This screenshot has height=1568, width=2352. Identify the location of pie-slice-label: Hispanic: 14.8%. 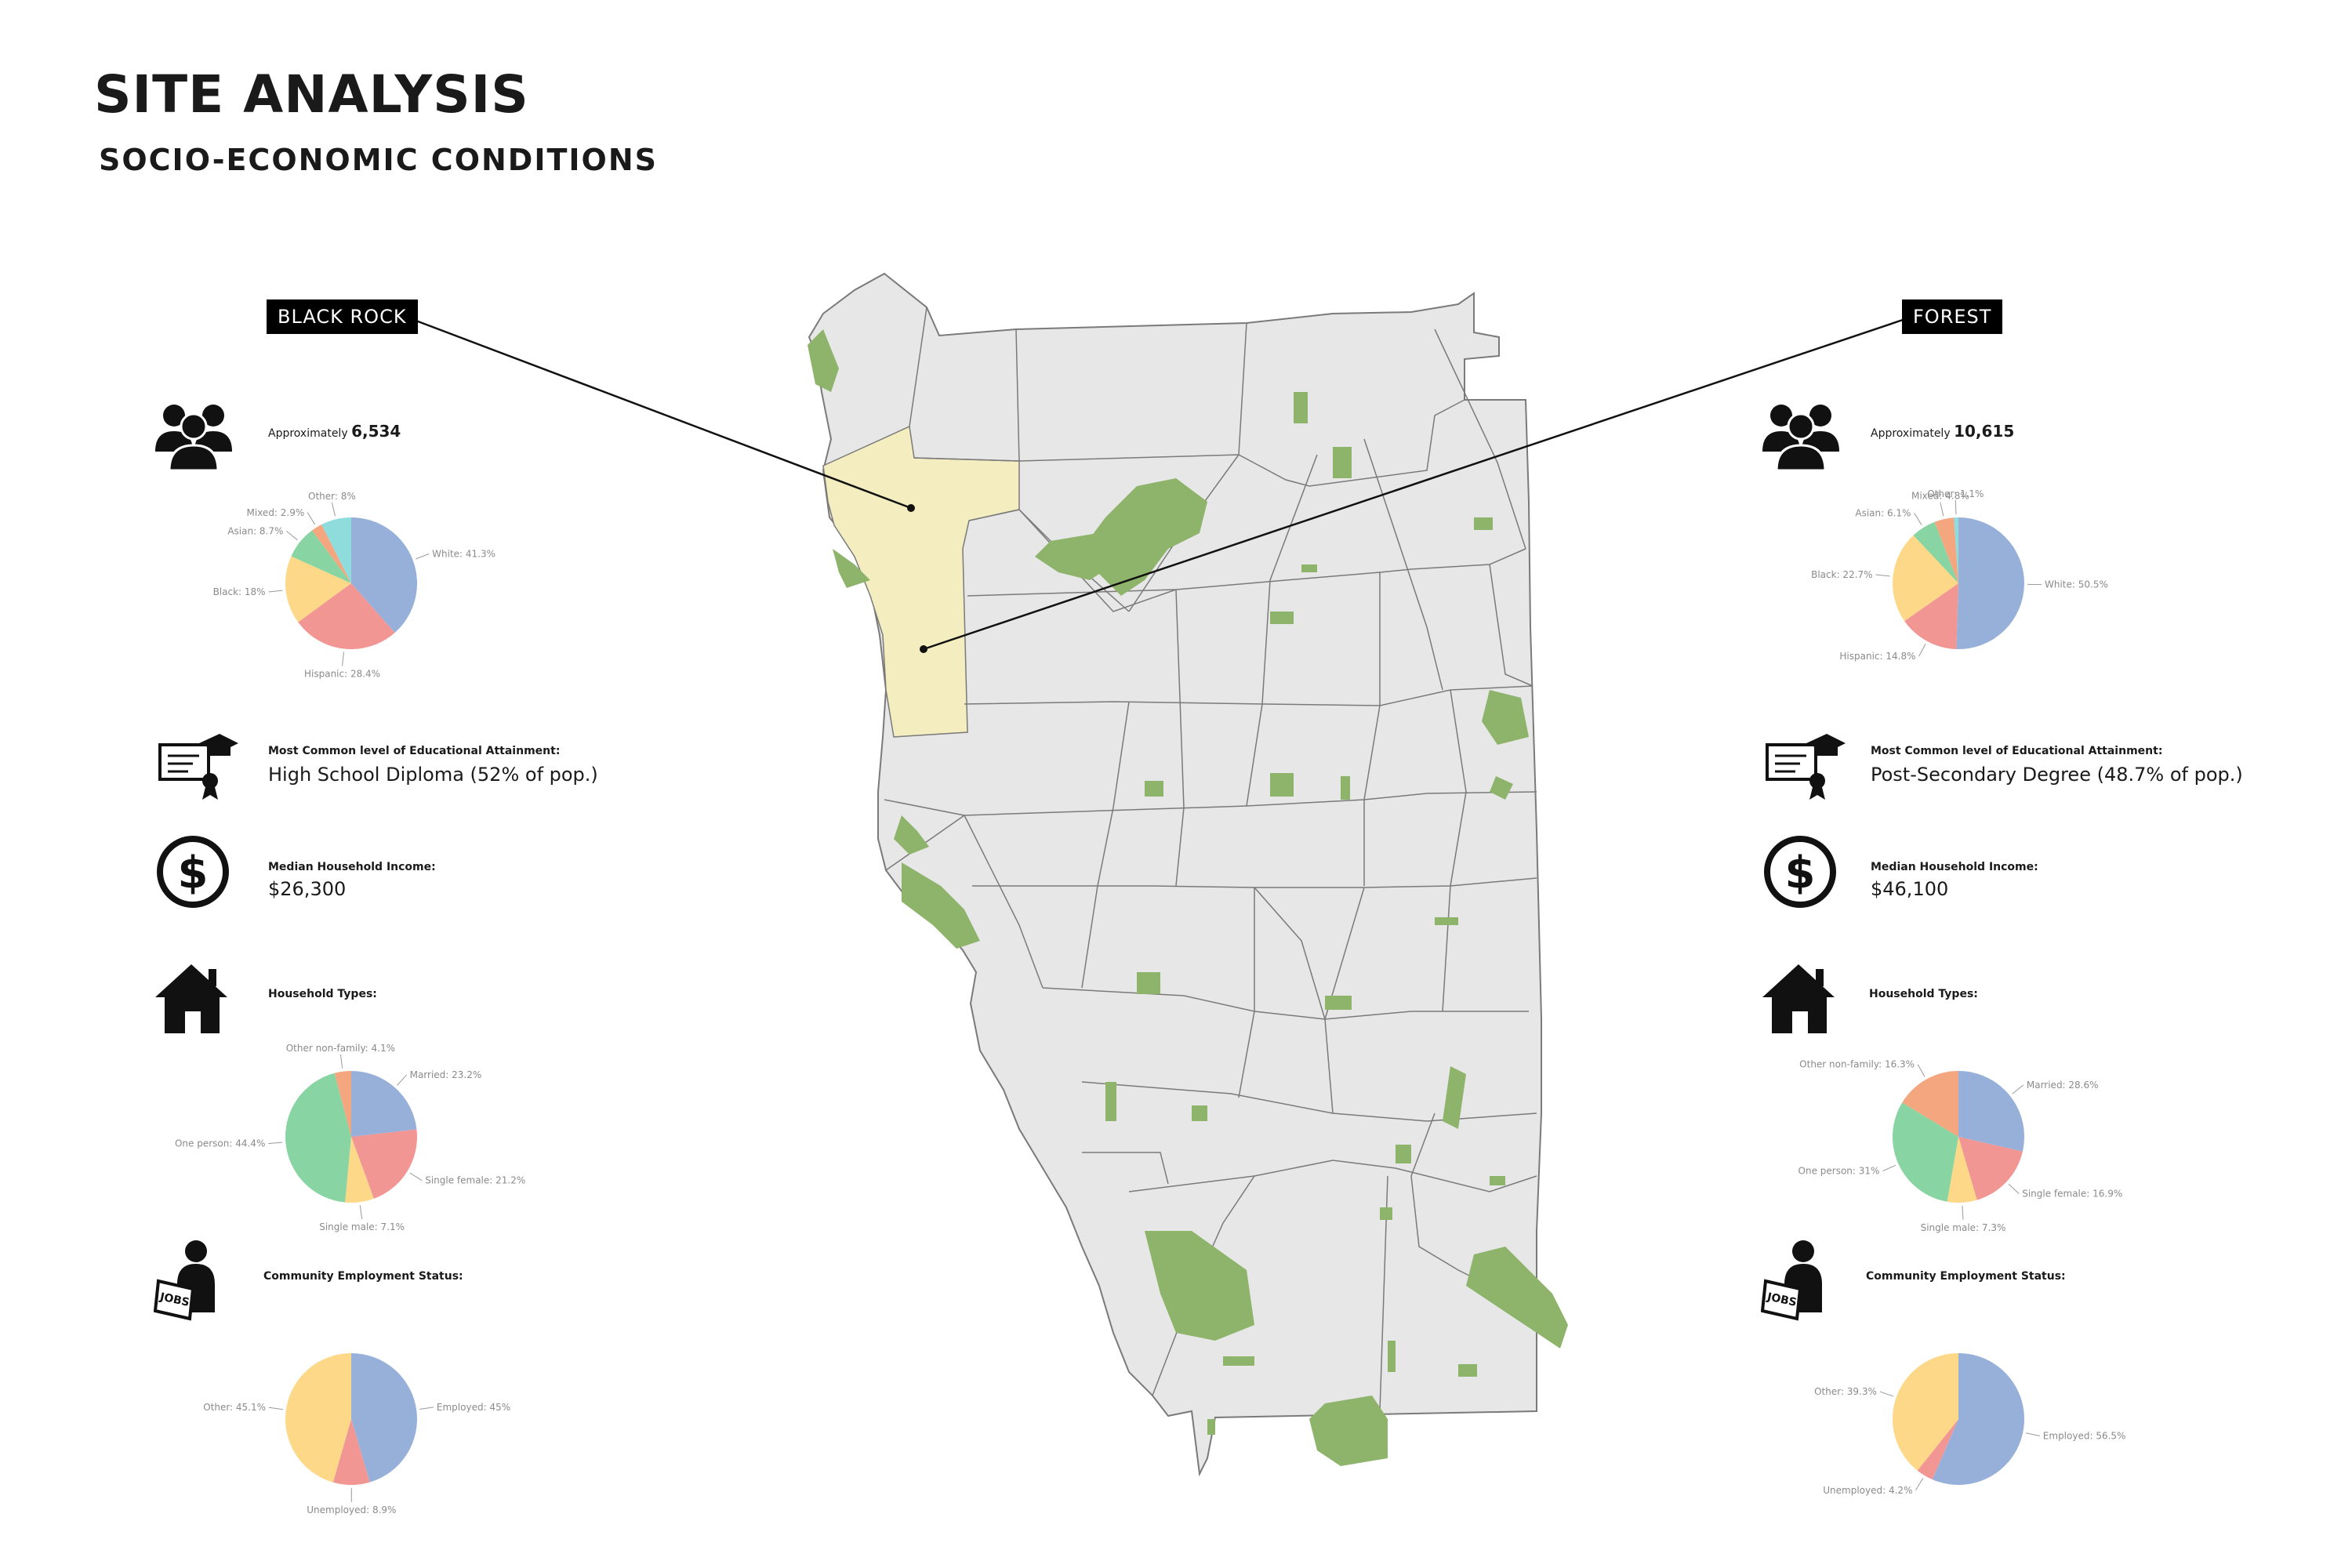
(1877, 656).